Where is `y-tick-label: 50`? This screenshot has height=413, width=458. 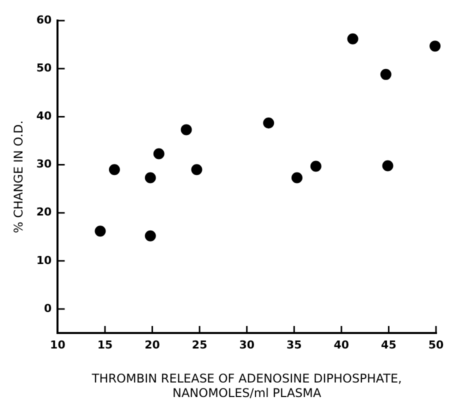
y-tick-label: 50 is located at coordinates (44, 68).